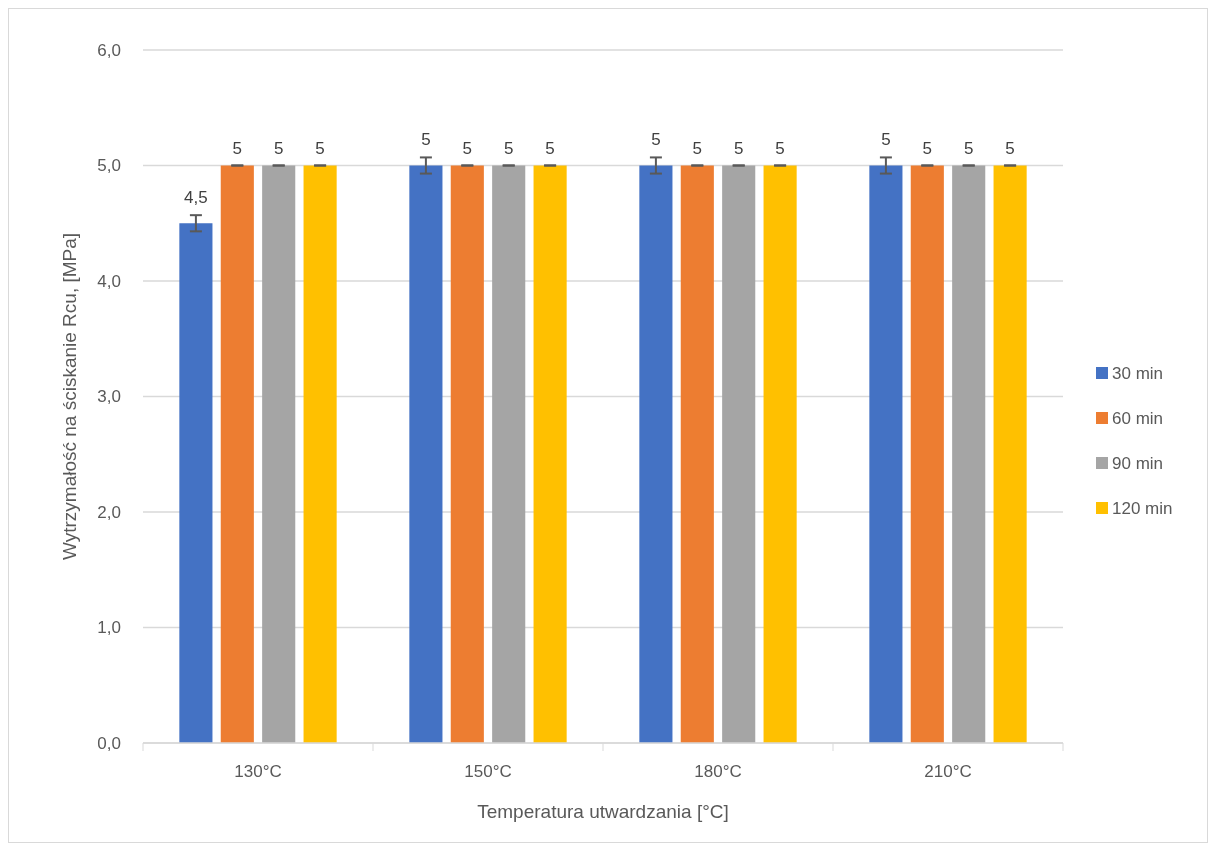  What do you see at coordinates (488, 771) in the screenshot?
I see `x-tick-label: 150°C` at bounding box center [488, 771].